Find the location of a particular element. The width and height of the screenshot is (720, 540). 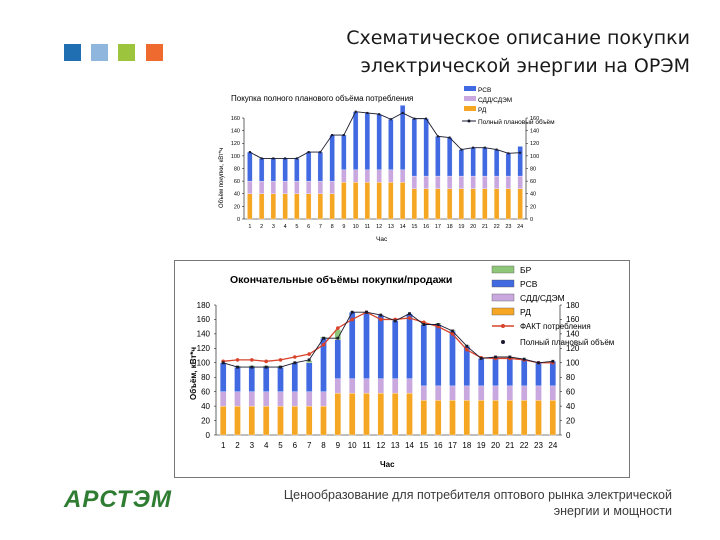

x-tick-label: 21 is located at coordinates (485, 227).